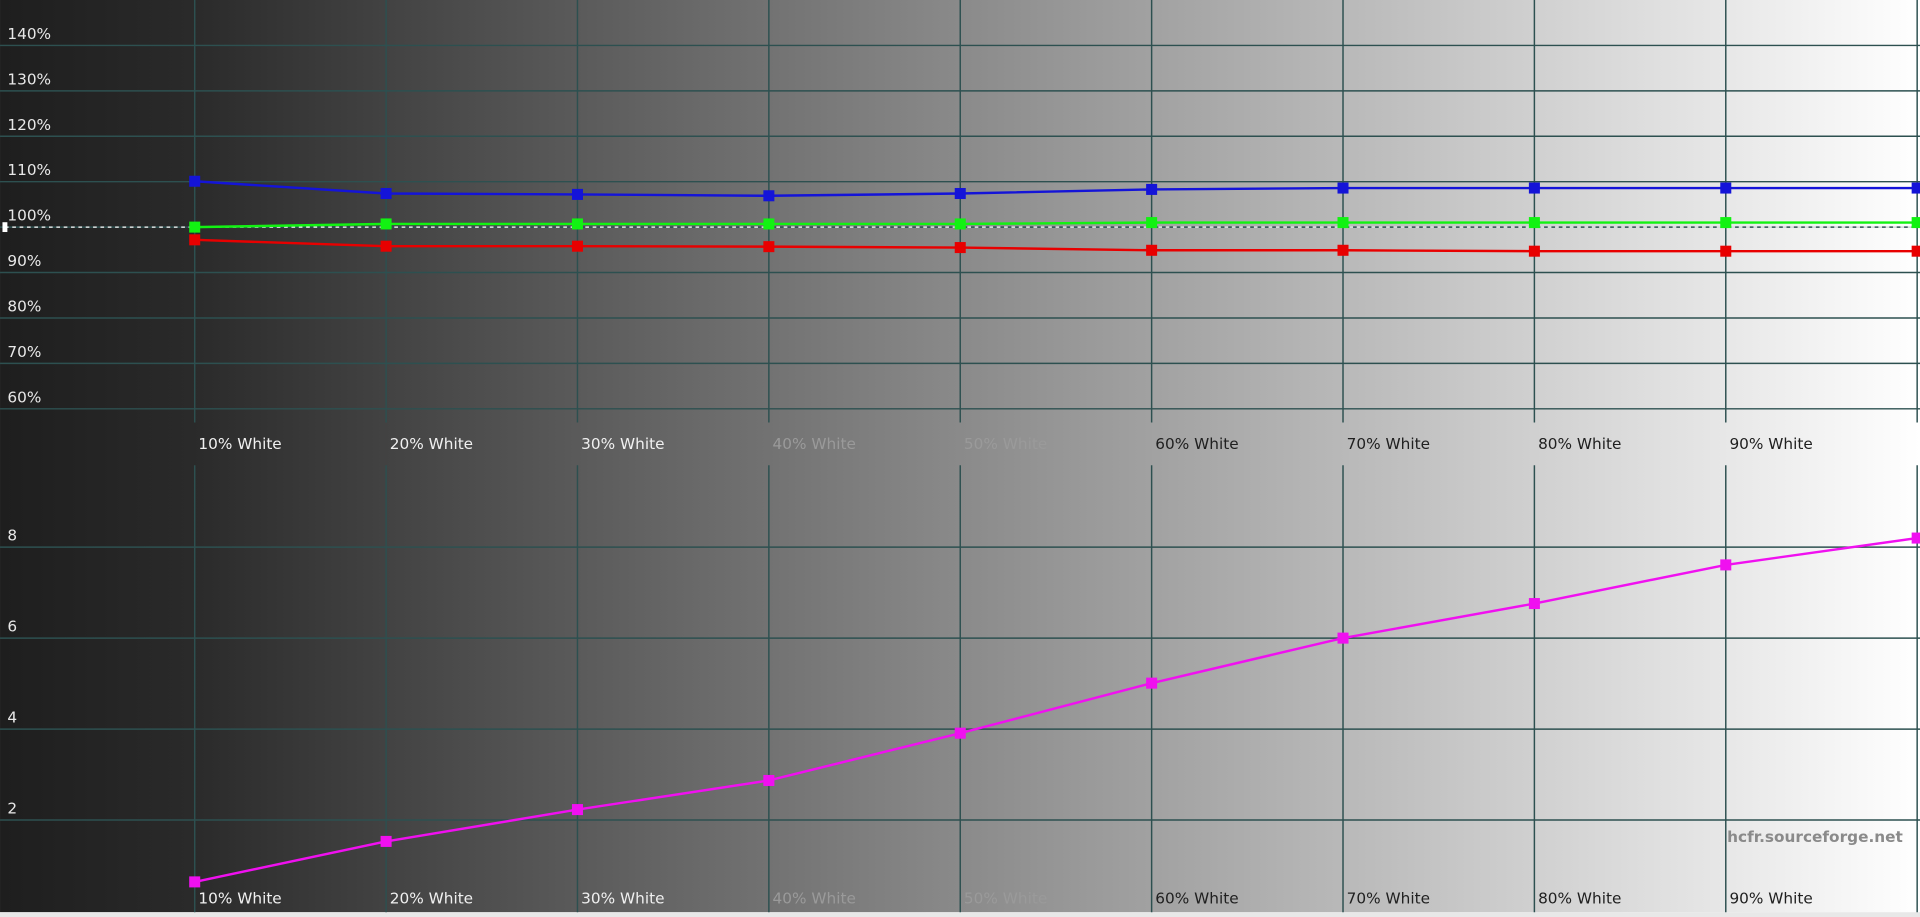  Describe the element at coordinates (24, 397) in the screenshot. I see `y-tick-label: 60%` at that location.